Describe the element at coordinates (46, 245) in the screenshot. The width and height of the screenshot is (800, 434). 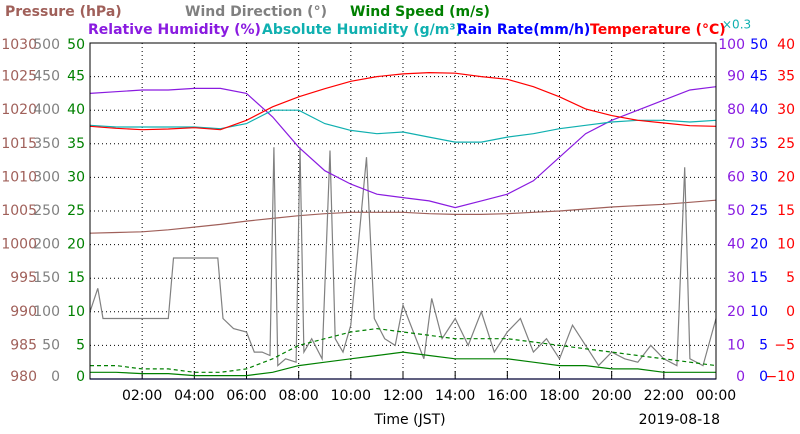
I see `y-tick-label: 200` at that location.